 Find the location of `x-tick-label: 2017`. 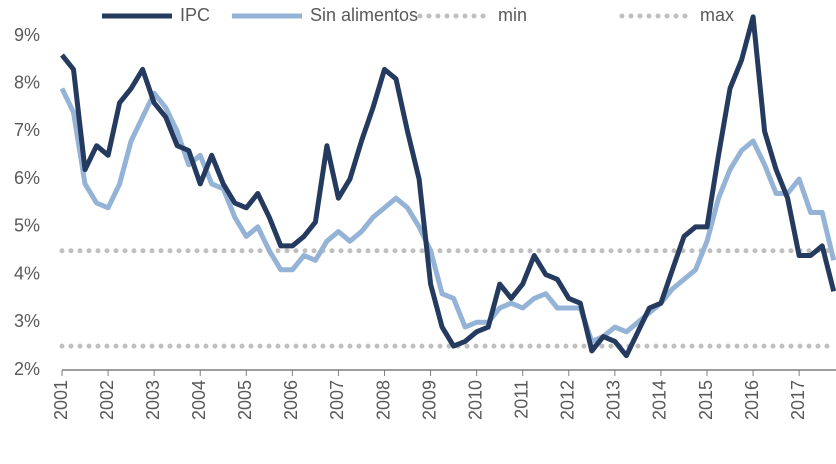

x-tick-label: 2017 is located at coordinates (798, 400).